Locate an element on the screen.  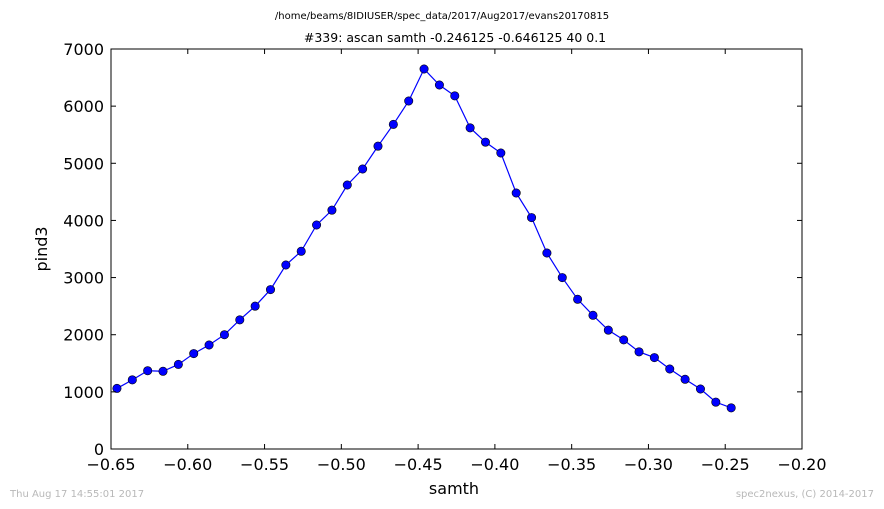
y-tick-label: 4000 is located at coordinates (83, 220).